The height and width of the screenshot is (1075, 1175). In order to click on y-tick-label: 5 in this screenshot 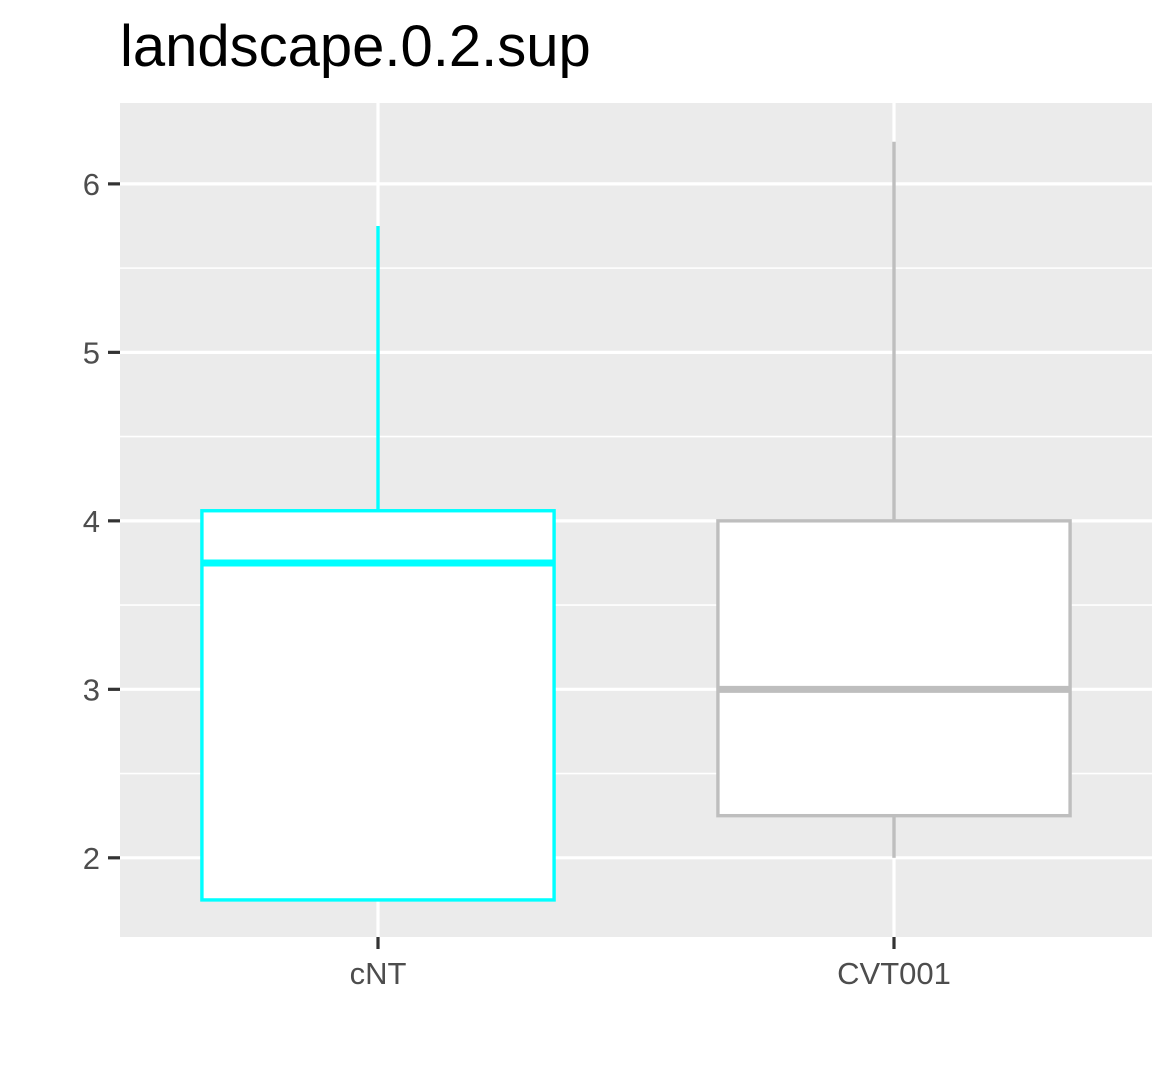, I will do `click(91, 352)`.